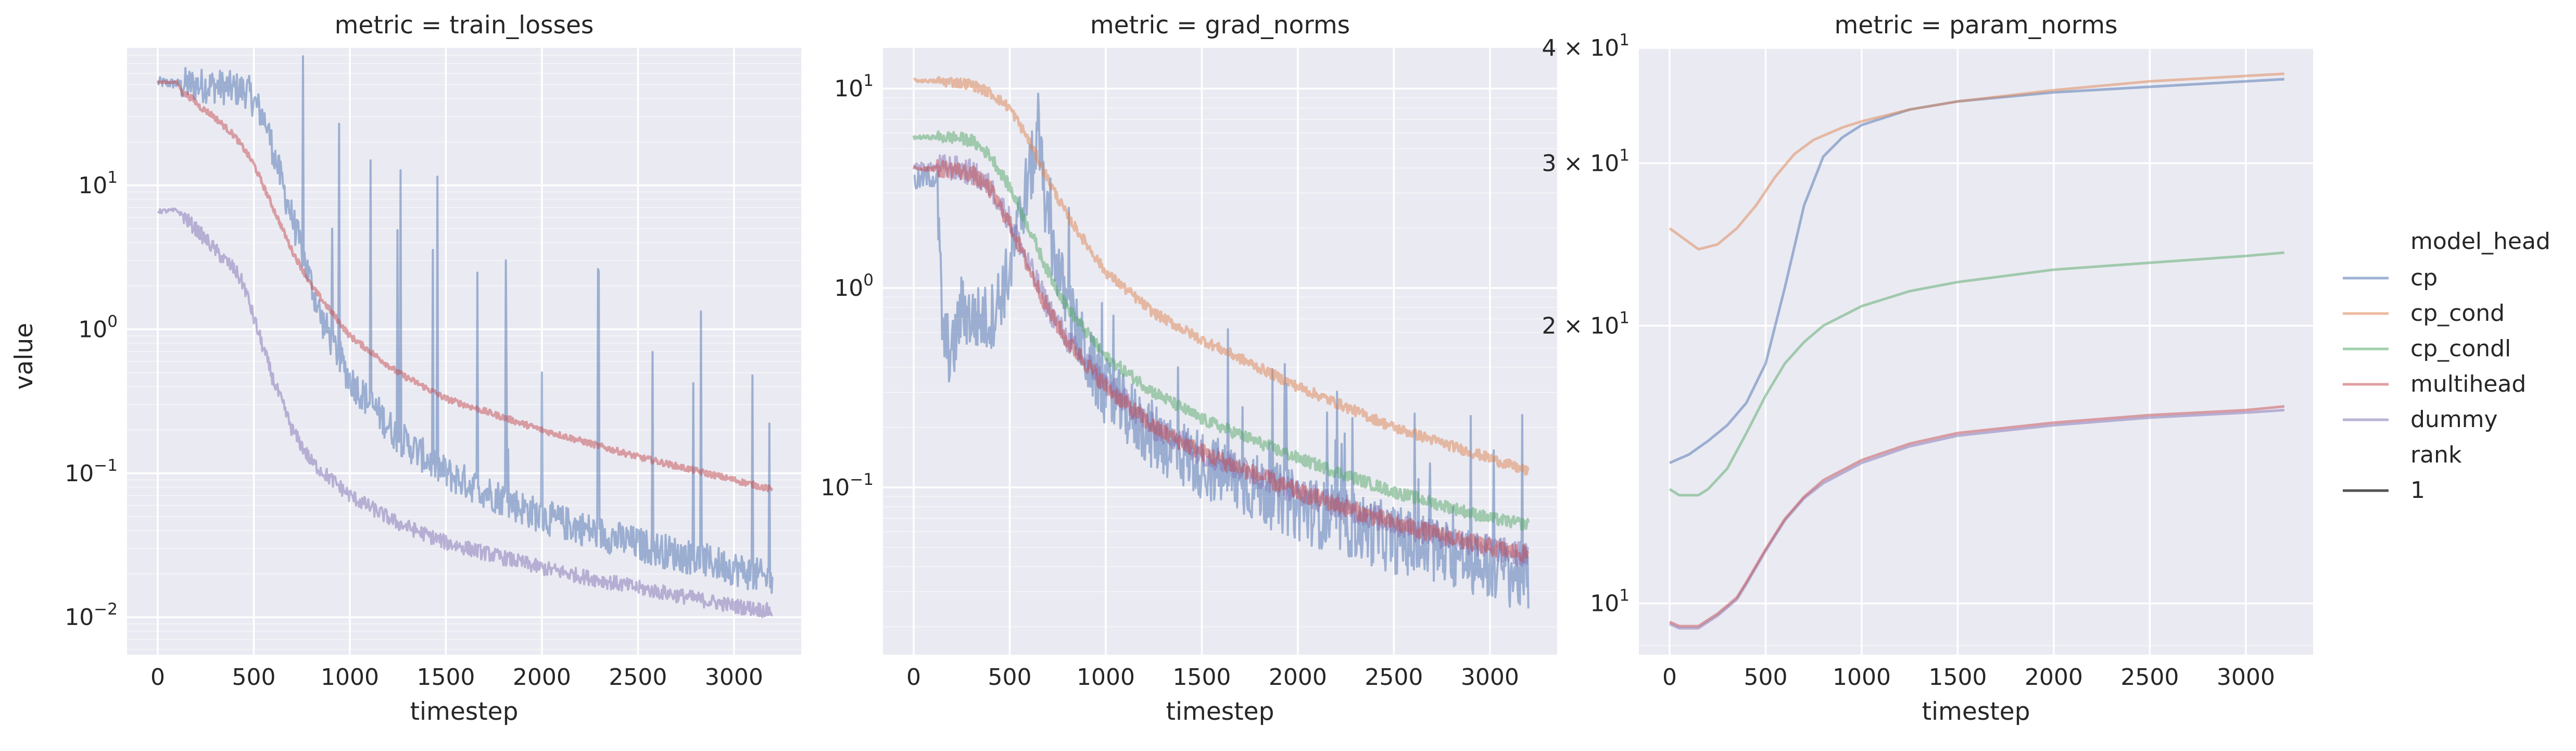 The height and width of the screenshot is (751, 2576). What do you see at coordinates (2436, 455) in the screenshot?
I see `legend-size-title: rank` at bounding box center [2436, 455].